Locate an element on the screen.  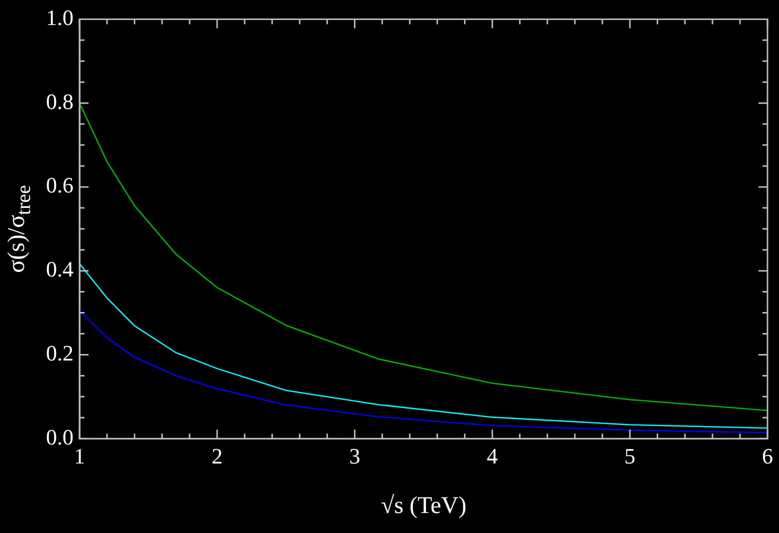
y-tick-label: 0.4 is located at coordinates (60, 269).